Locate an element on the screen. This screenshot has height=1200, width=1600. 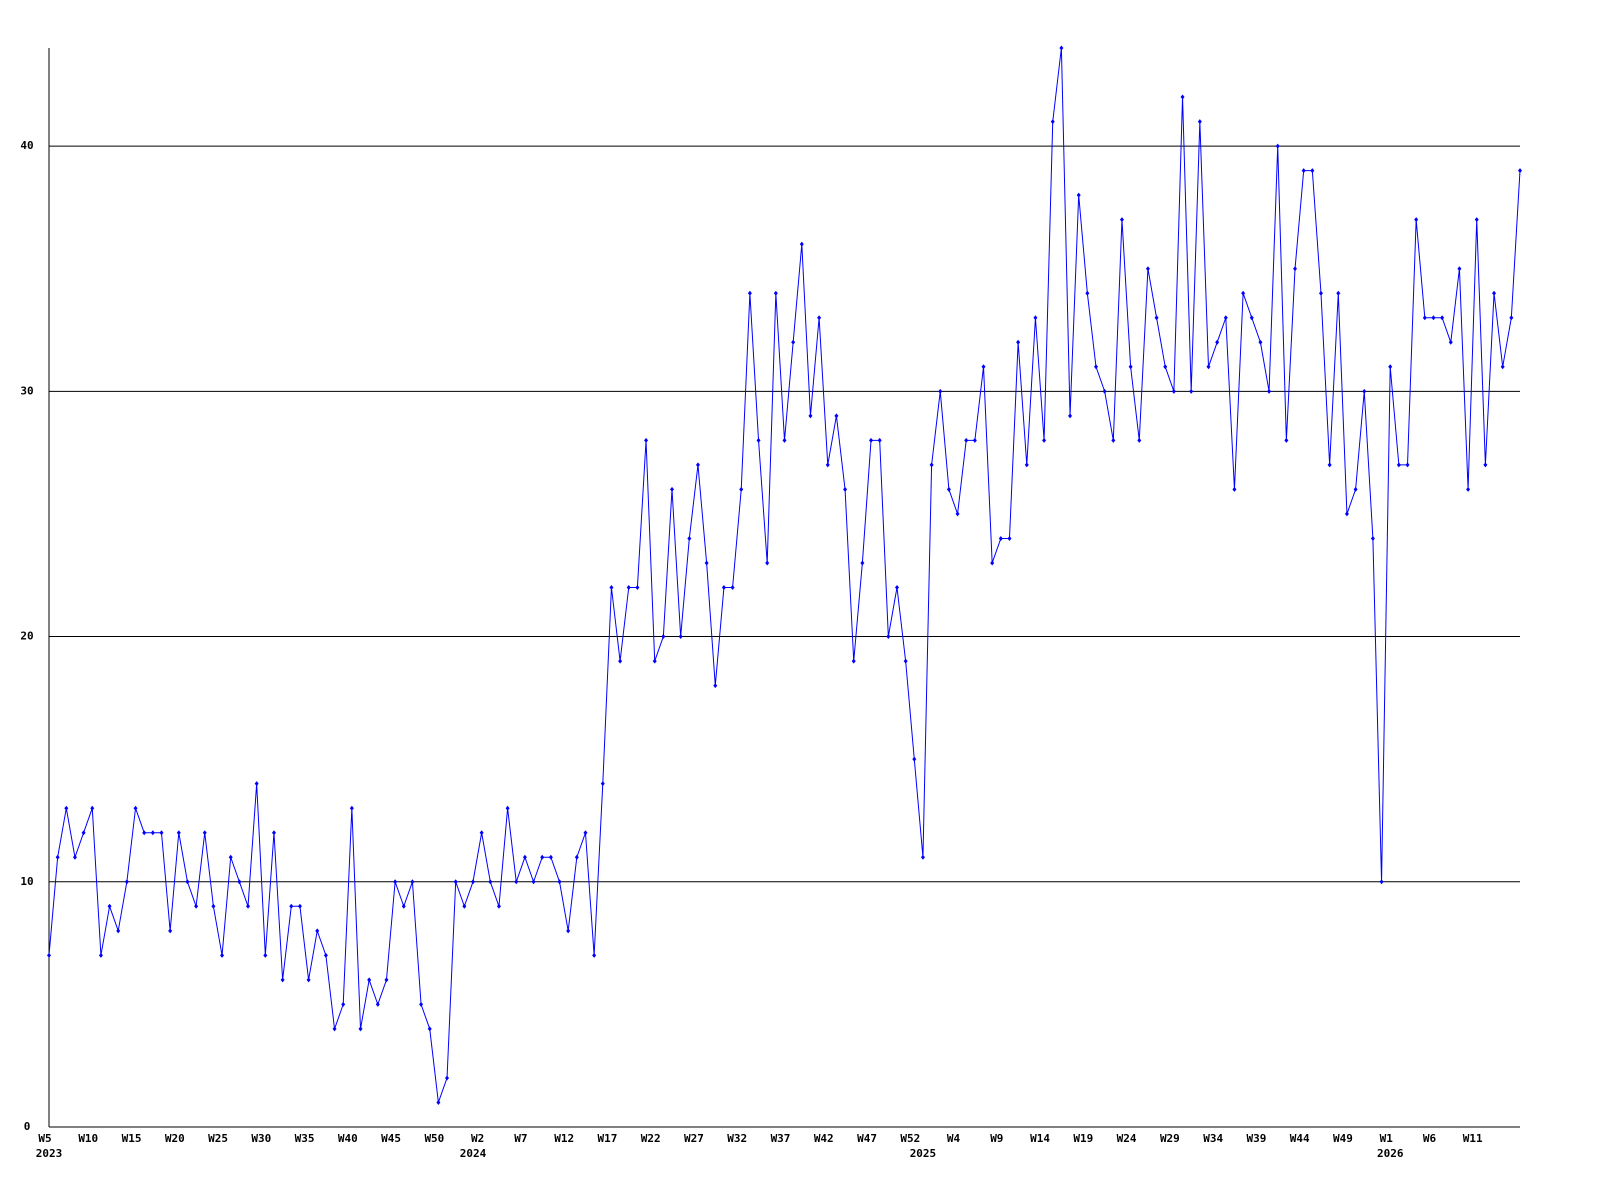
x-tick-label: W15 is located at coordinates (132, 1138).